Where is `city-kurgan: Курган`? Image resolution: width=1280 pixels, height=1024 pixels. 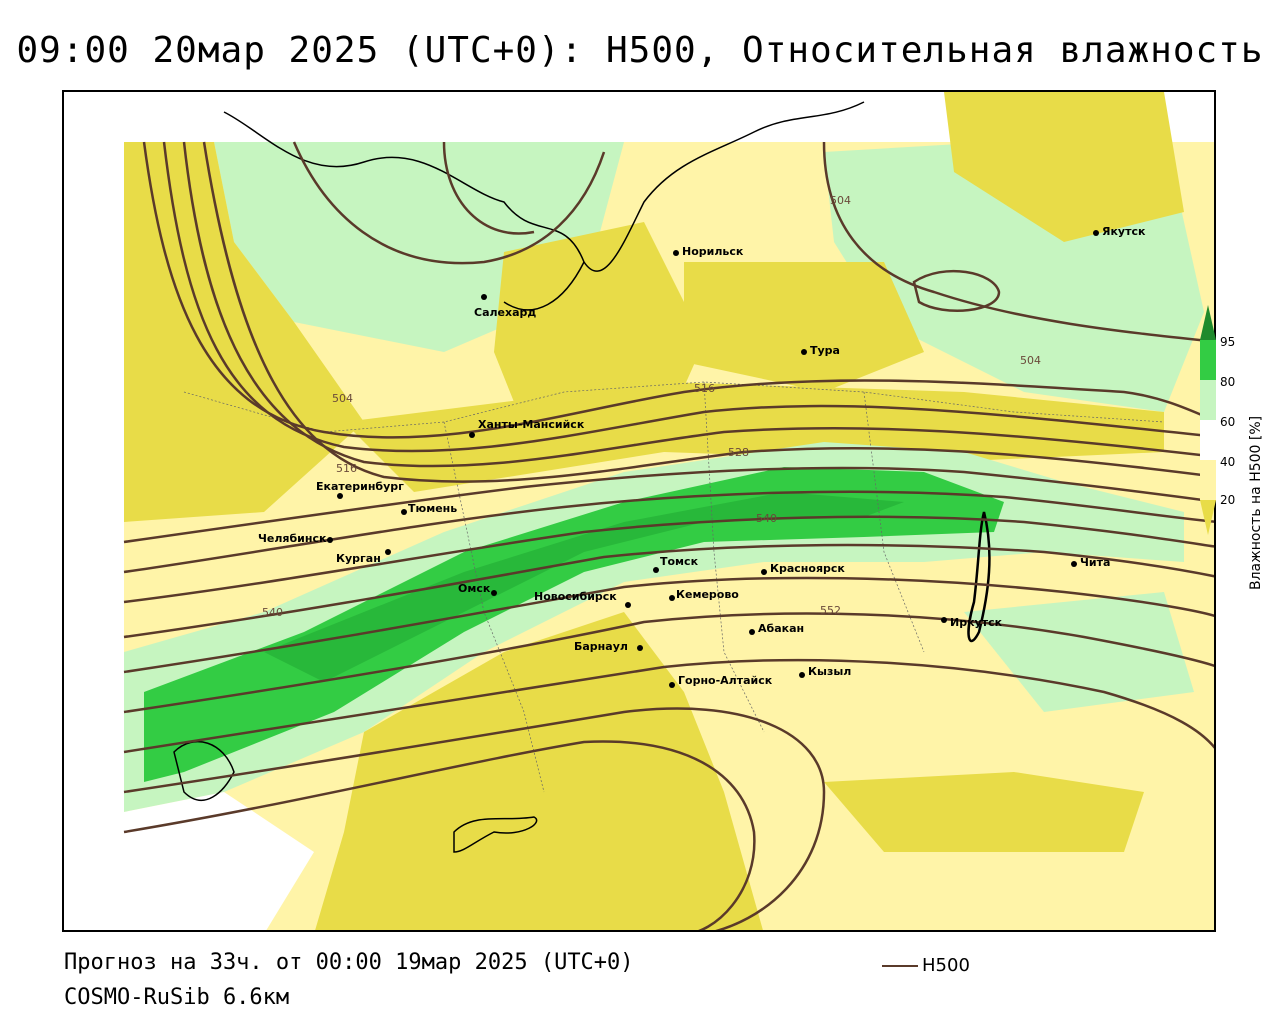
city-kurgan: Курган is located at coordinates (363, 557).